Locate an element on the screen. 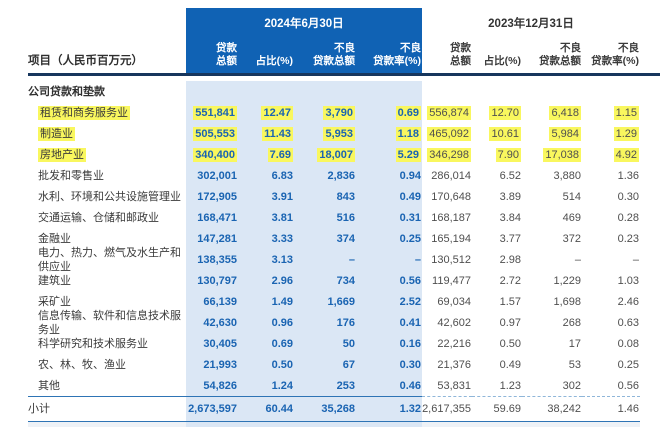  col-header-share-pct: 占比(%) is located at coordinates (502, 60).